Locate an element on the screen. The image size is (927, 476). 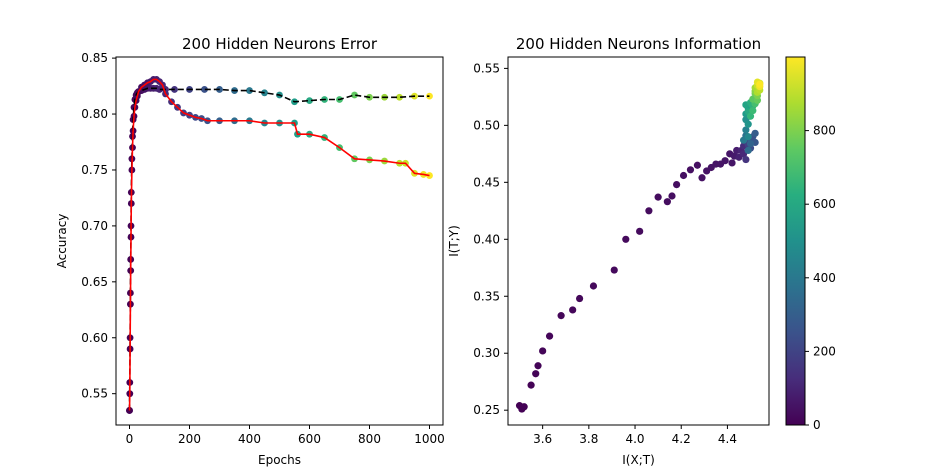
colorbar-tick-label: 600 is located at coordinates (824, 204).